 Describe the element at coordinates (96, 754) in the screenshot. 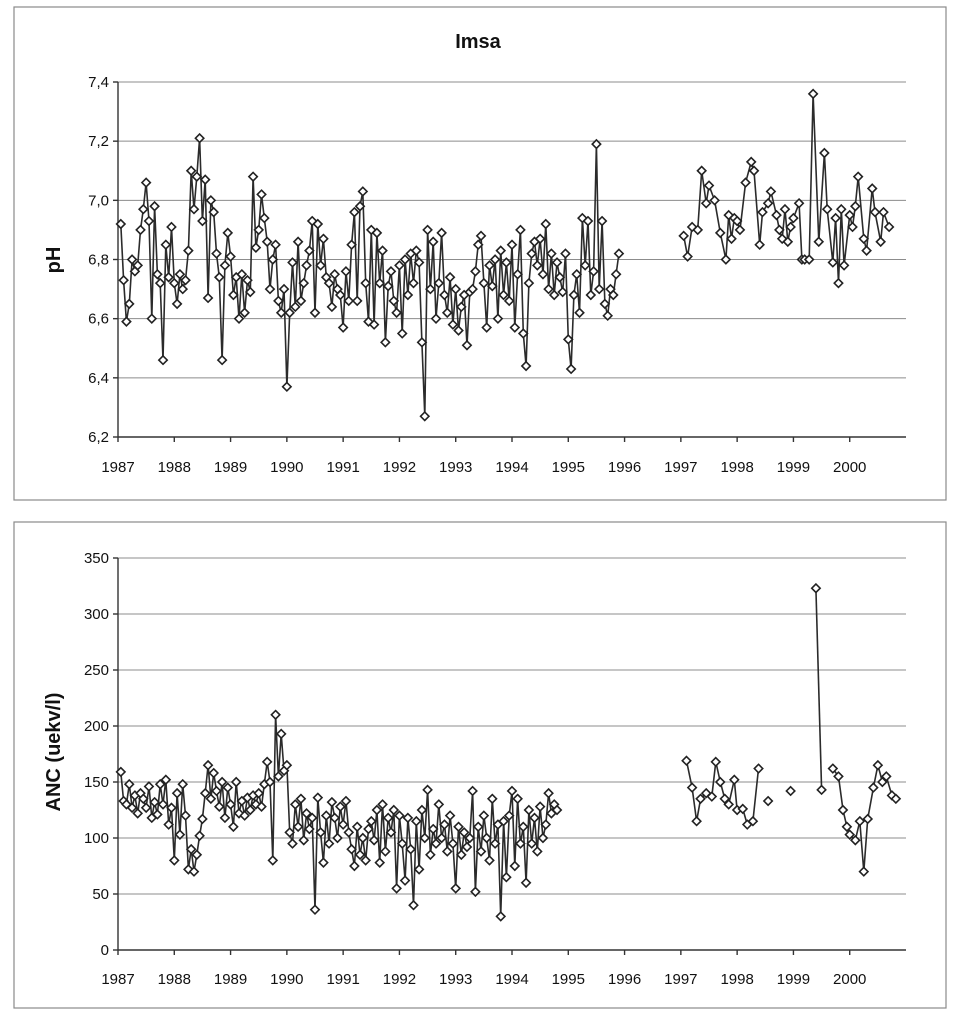

I see `anc-y-tick-labels: 0 50 100 150 200 250 300 350` at that location.